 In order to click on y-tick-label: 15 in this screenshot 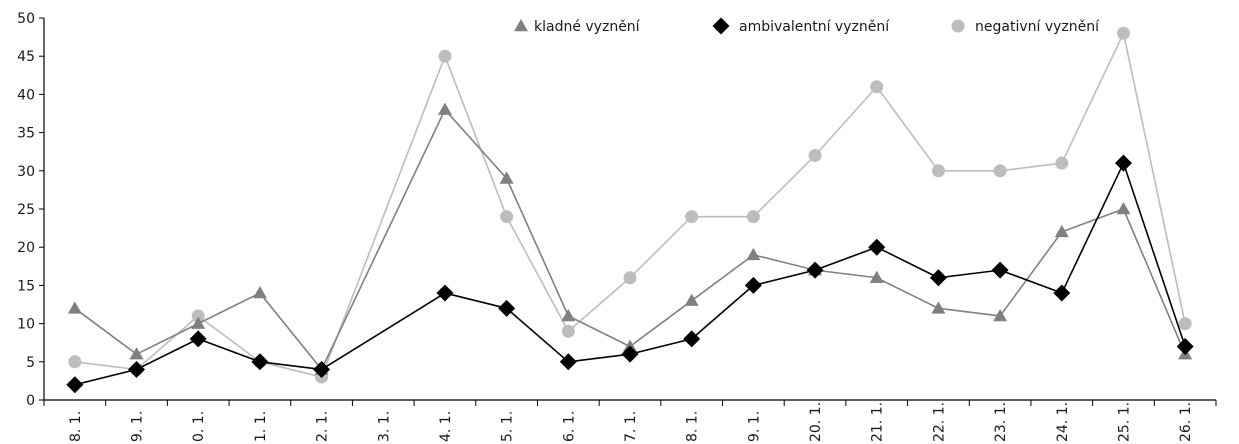, I will do `click(26, 286)`.